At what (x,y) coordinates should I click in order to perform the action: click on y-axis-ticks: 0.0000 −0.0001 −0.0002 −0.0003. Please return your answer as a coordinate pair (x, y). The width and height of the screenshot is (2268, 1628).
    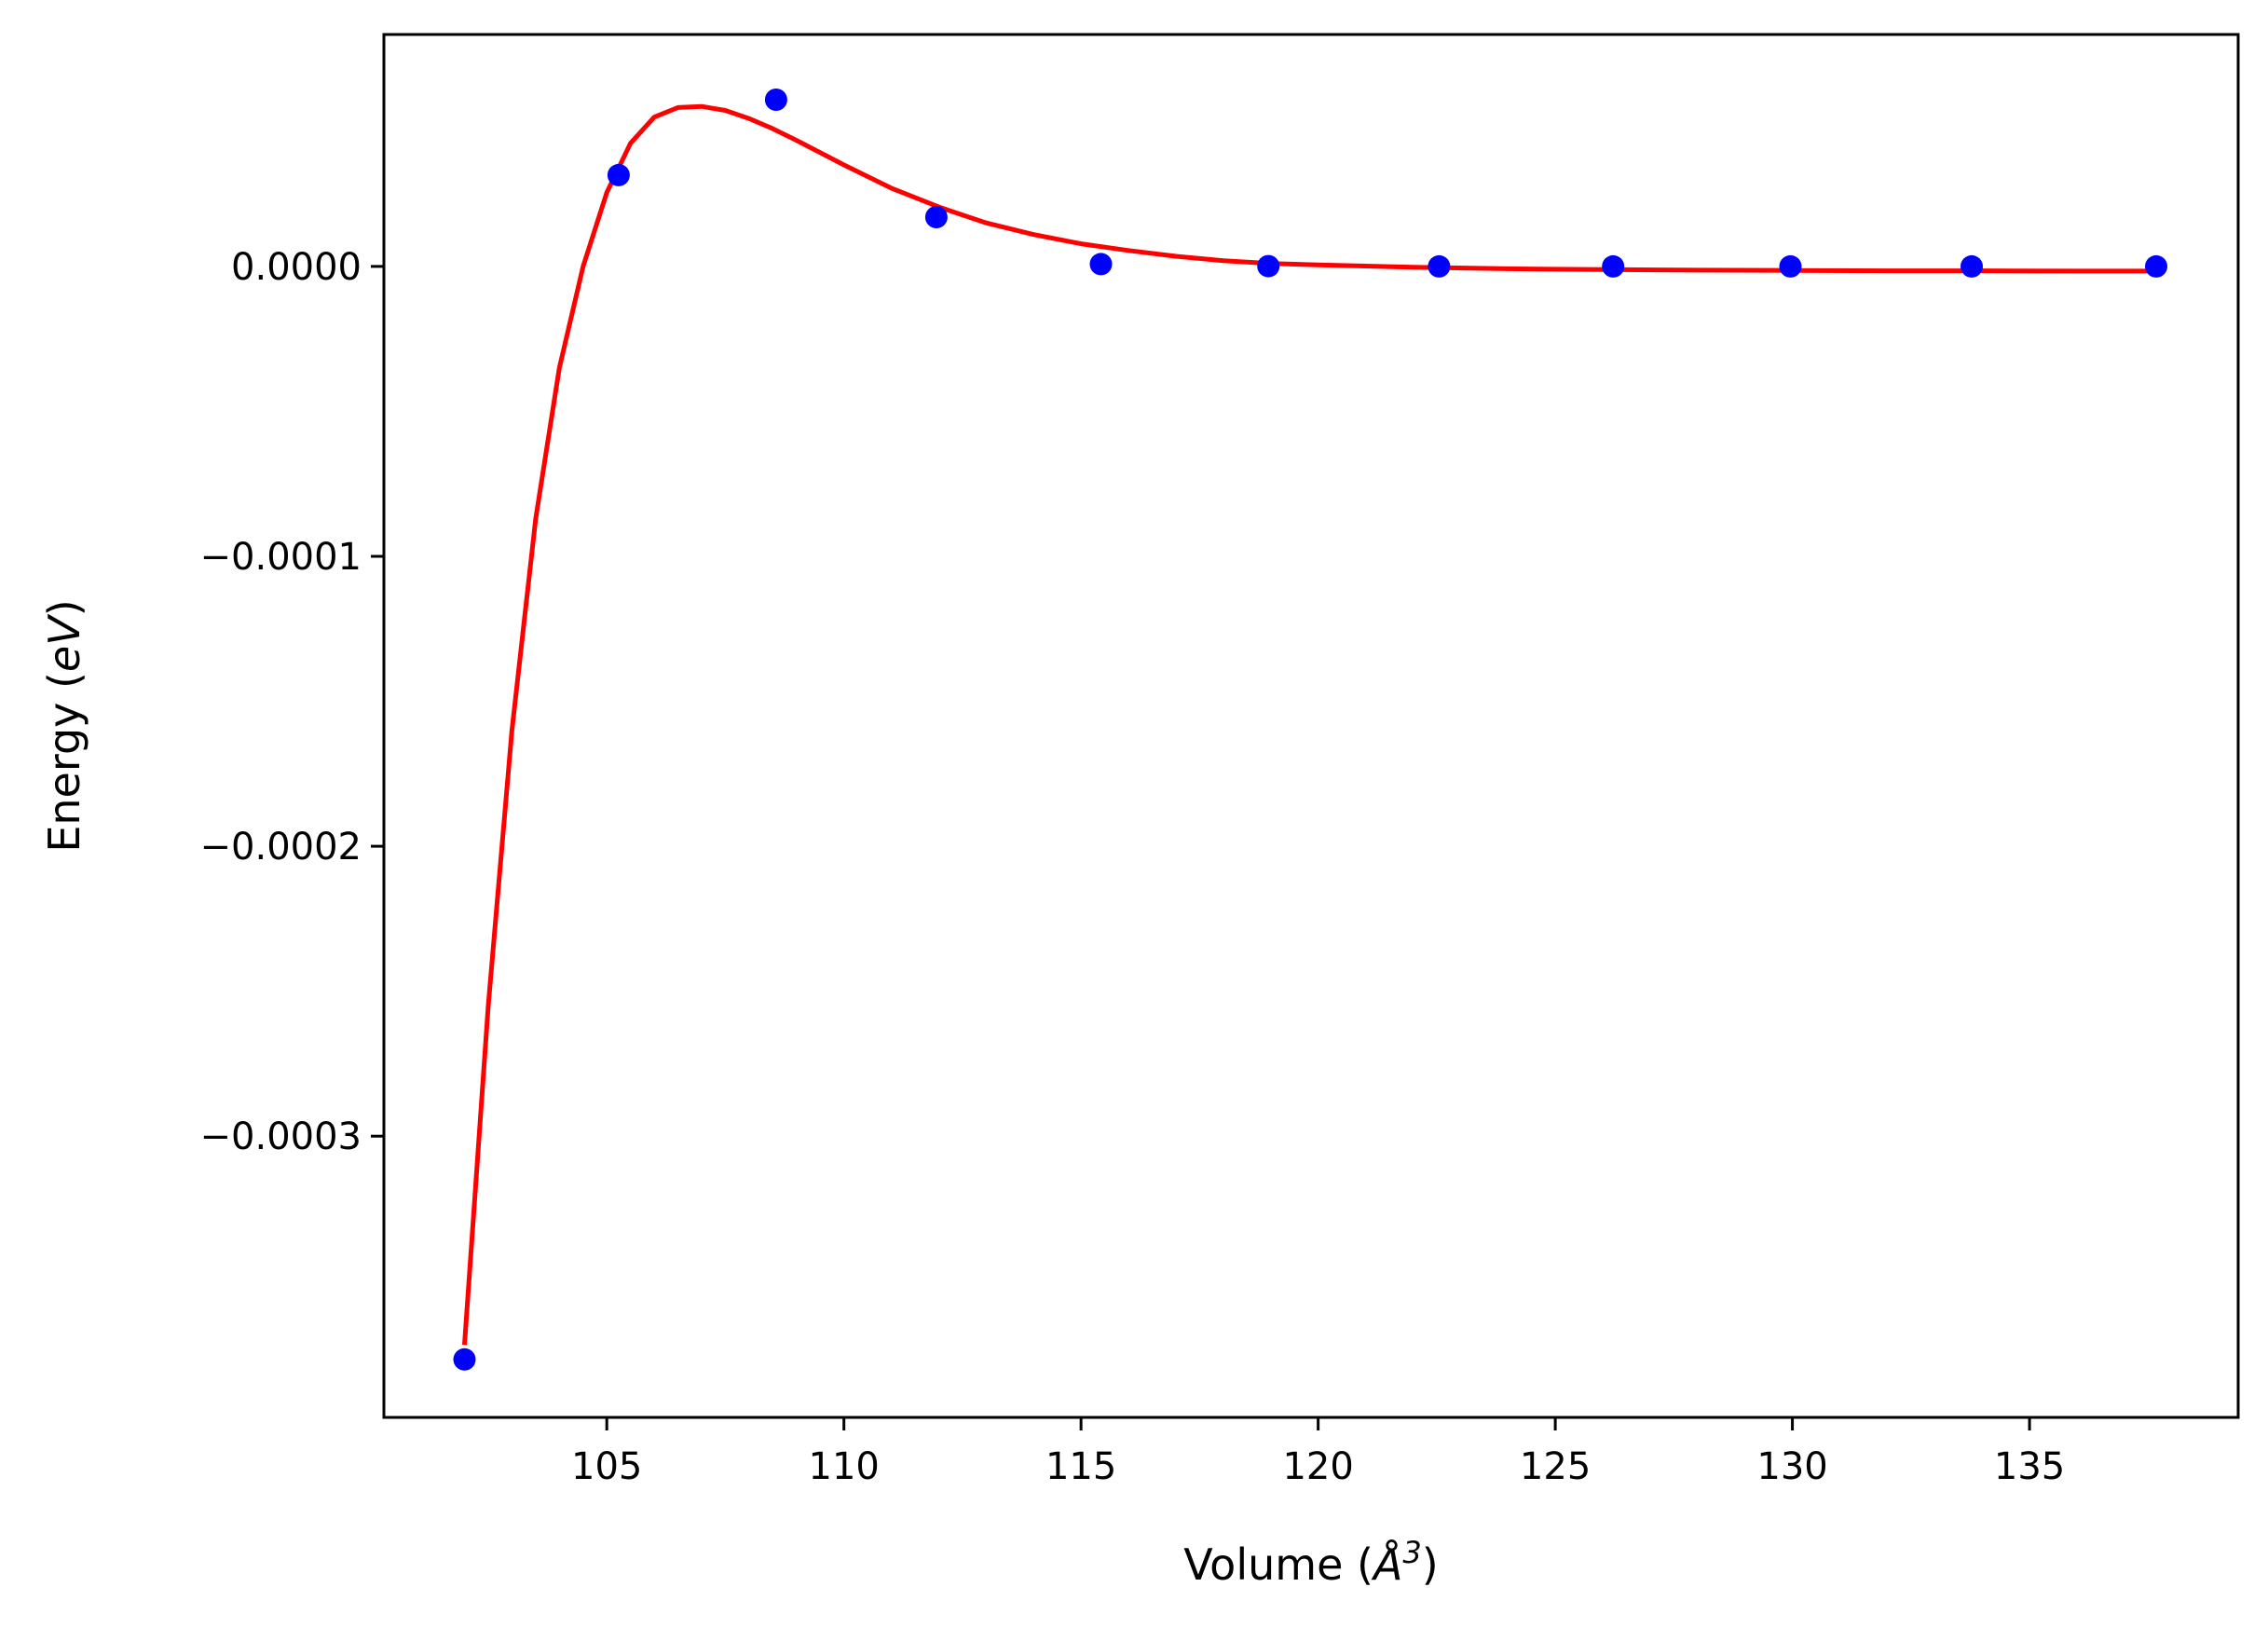
    Looking at the image, I should click on (292, 702).